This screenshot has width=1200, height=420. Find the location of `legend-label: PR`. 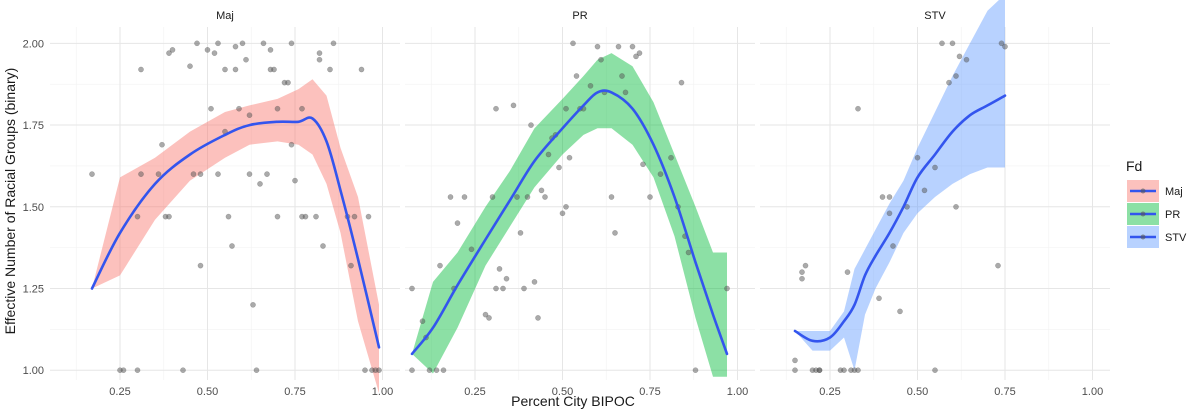

legend-label: PR is located at coordinates (1172, 215).